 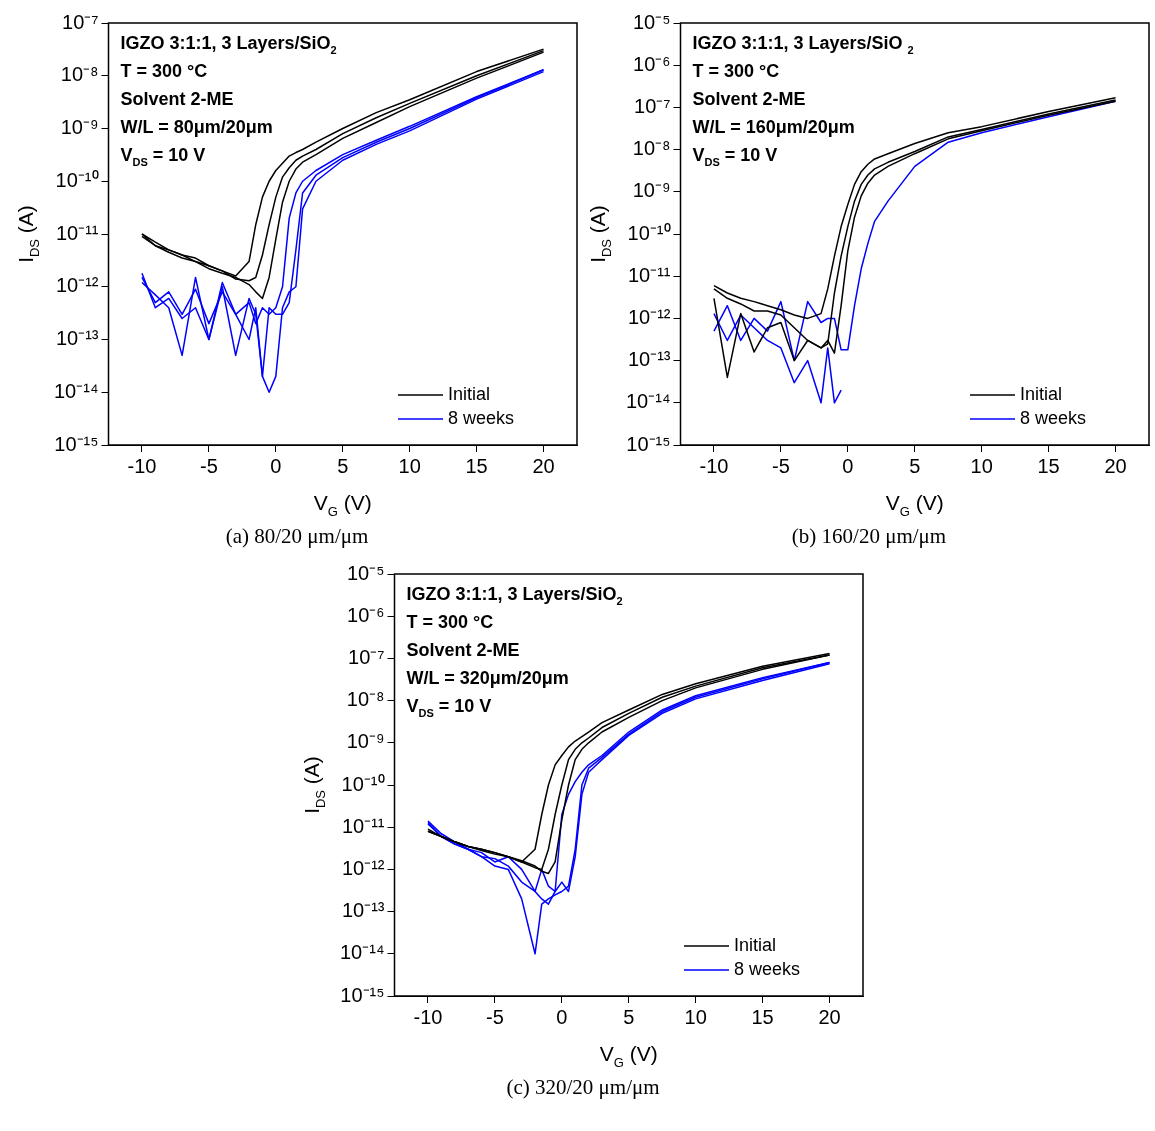 What do you see at coordinates (803, 45) in the screenshot?
I see `annotation: IGZO 3:1:1, 3 Layers/SiO 2` at bounding box center [803, 45].